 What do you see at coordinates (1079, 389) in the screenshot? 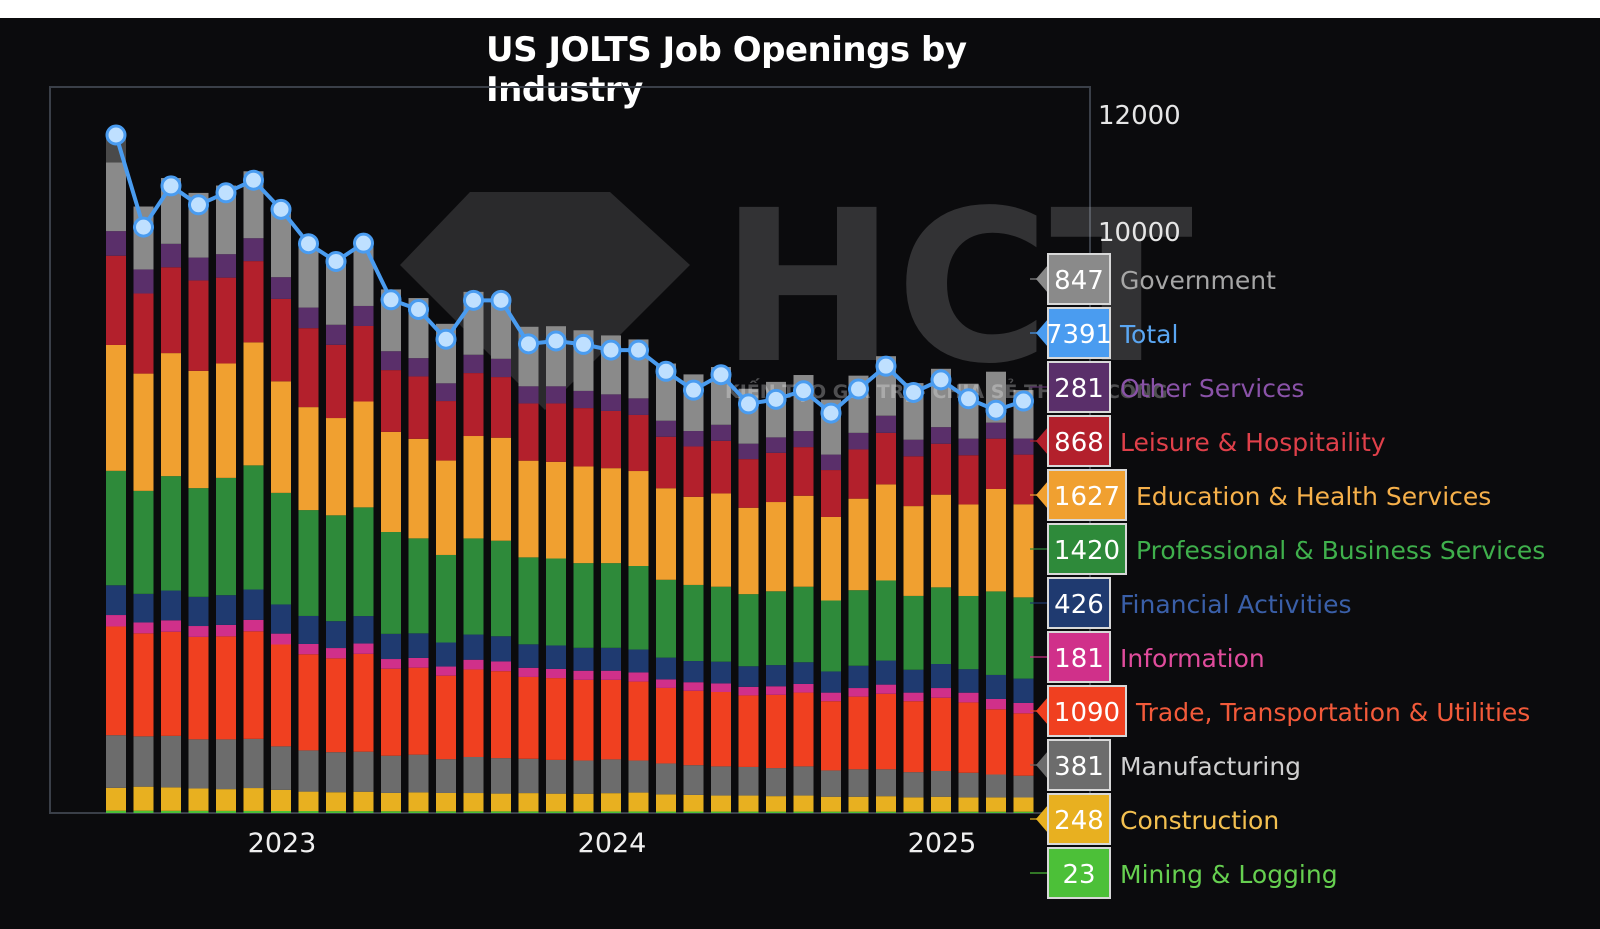
I see `legend-value-other-services: 281` at bounding box center [1079, 389].